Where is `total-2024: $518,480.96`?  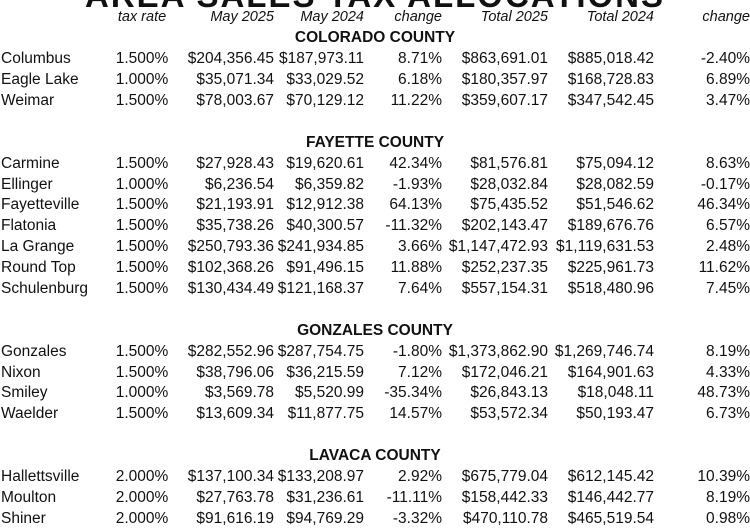
total-2024: $518,480.96 is located at coordinates (610, 289).